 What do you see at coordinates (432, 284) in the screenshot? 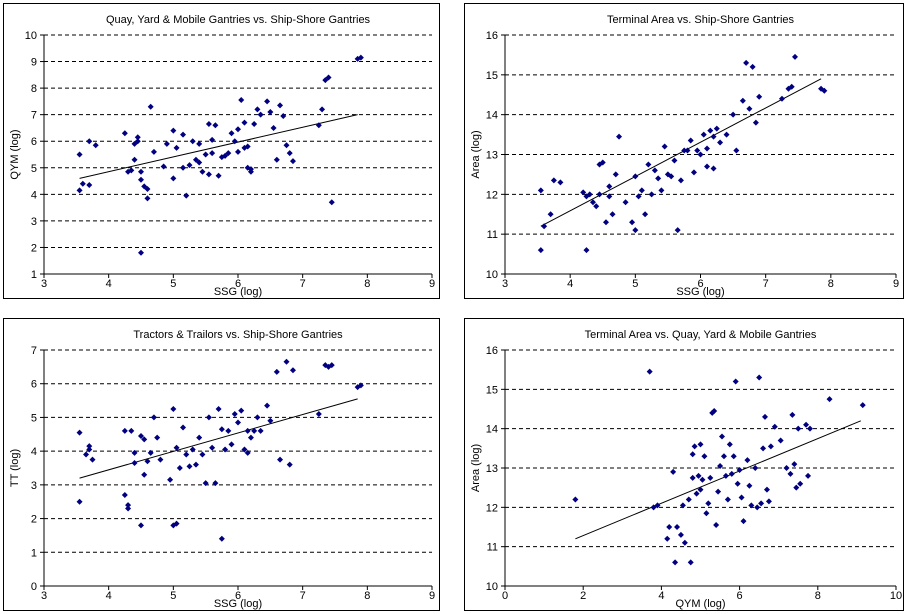
I see `x-tick-label: 9` at bounding box center [432, 284].